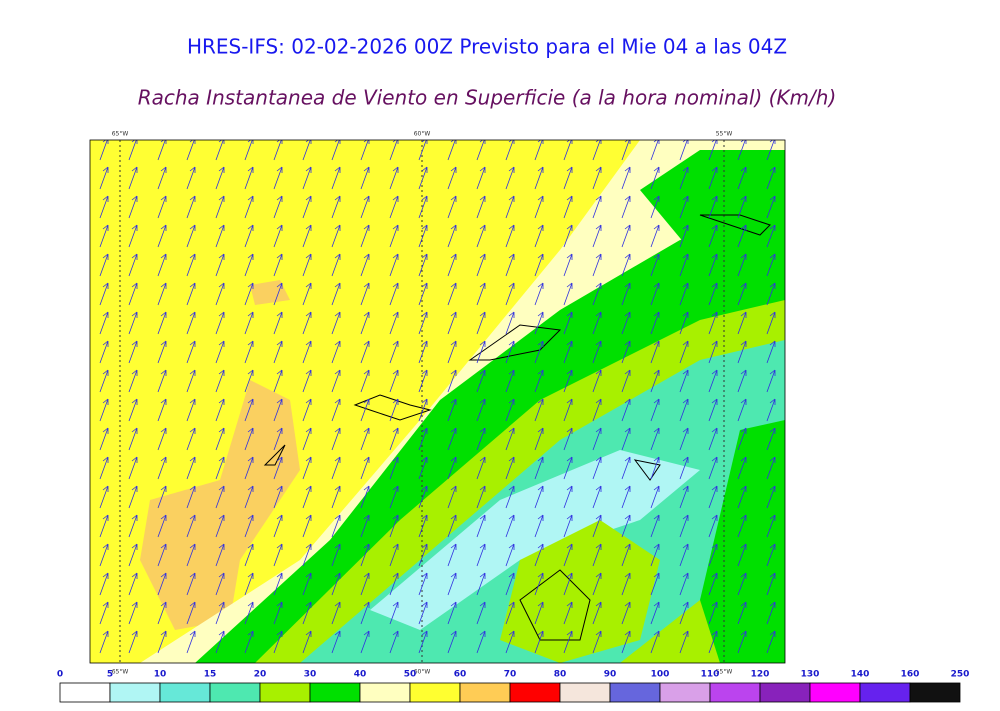 This screenshot has height=711, width=1000. I want to click on lon-label-top: 60°W, so click(422, 134).